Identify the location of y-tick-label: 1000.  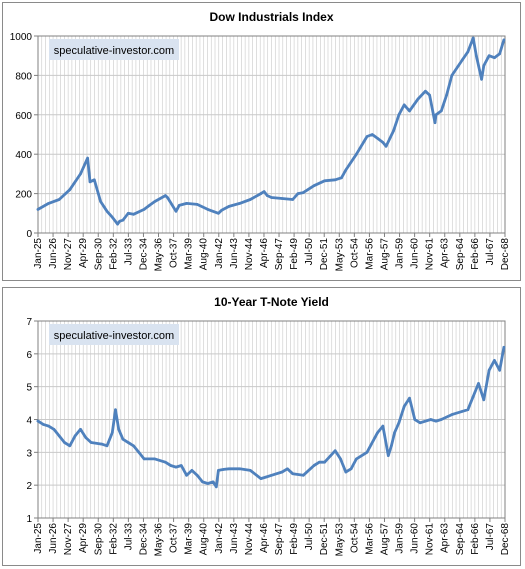
(21, 37).